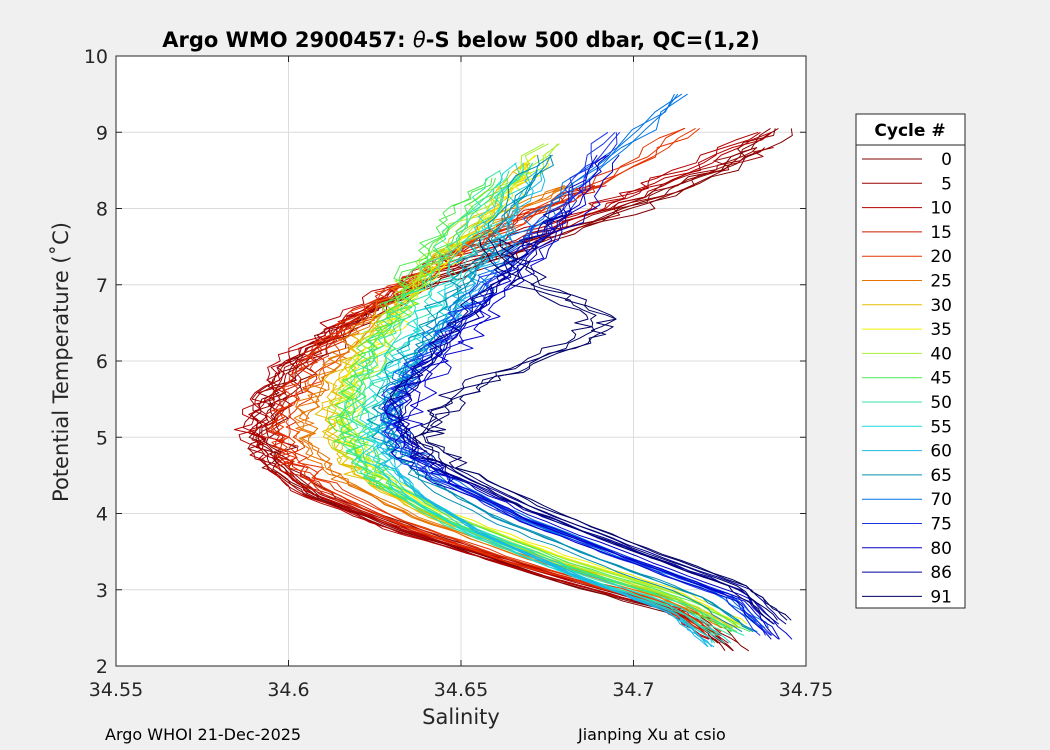  I want to click on legend-label: 10, so click(941, 209).